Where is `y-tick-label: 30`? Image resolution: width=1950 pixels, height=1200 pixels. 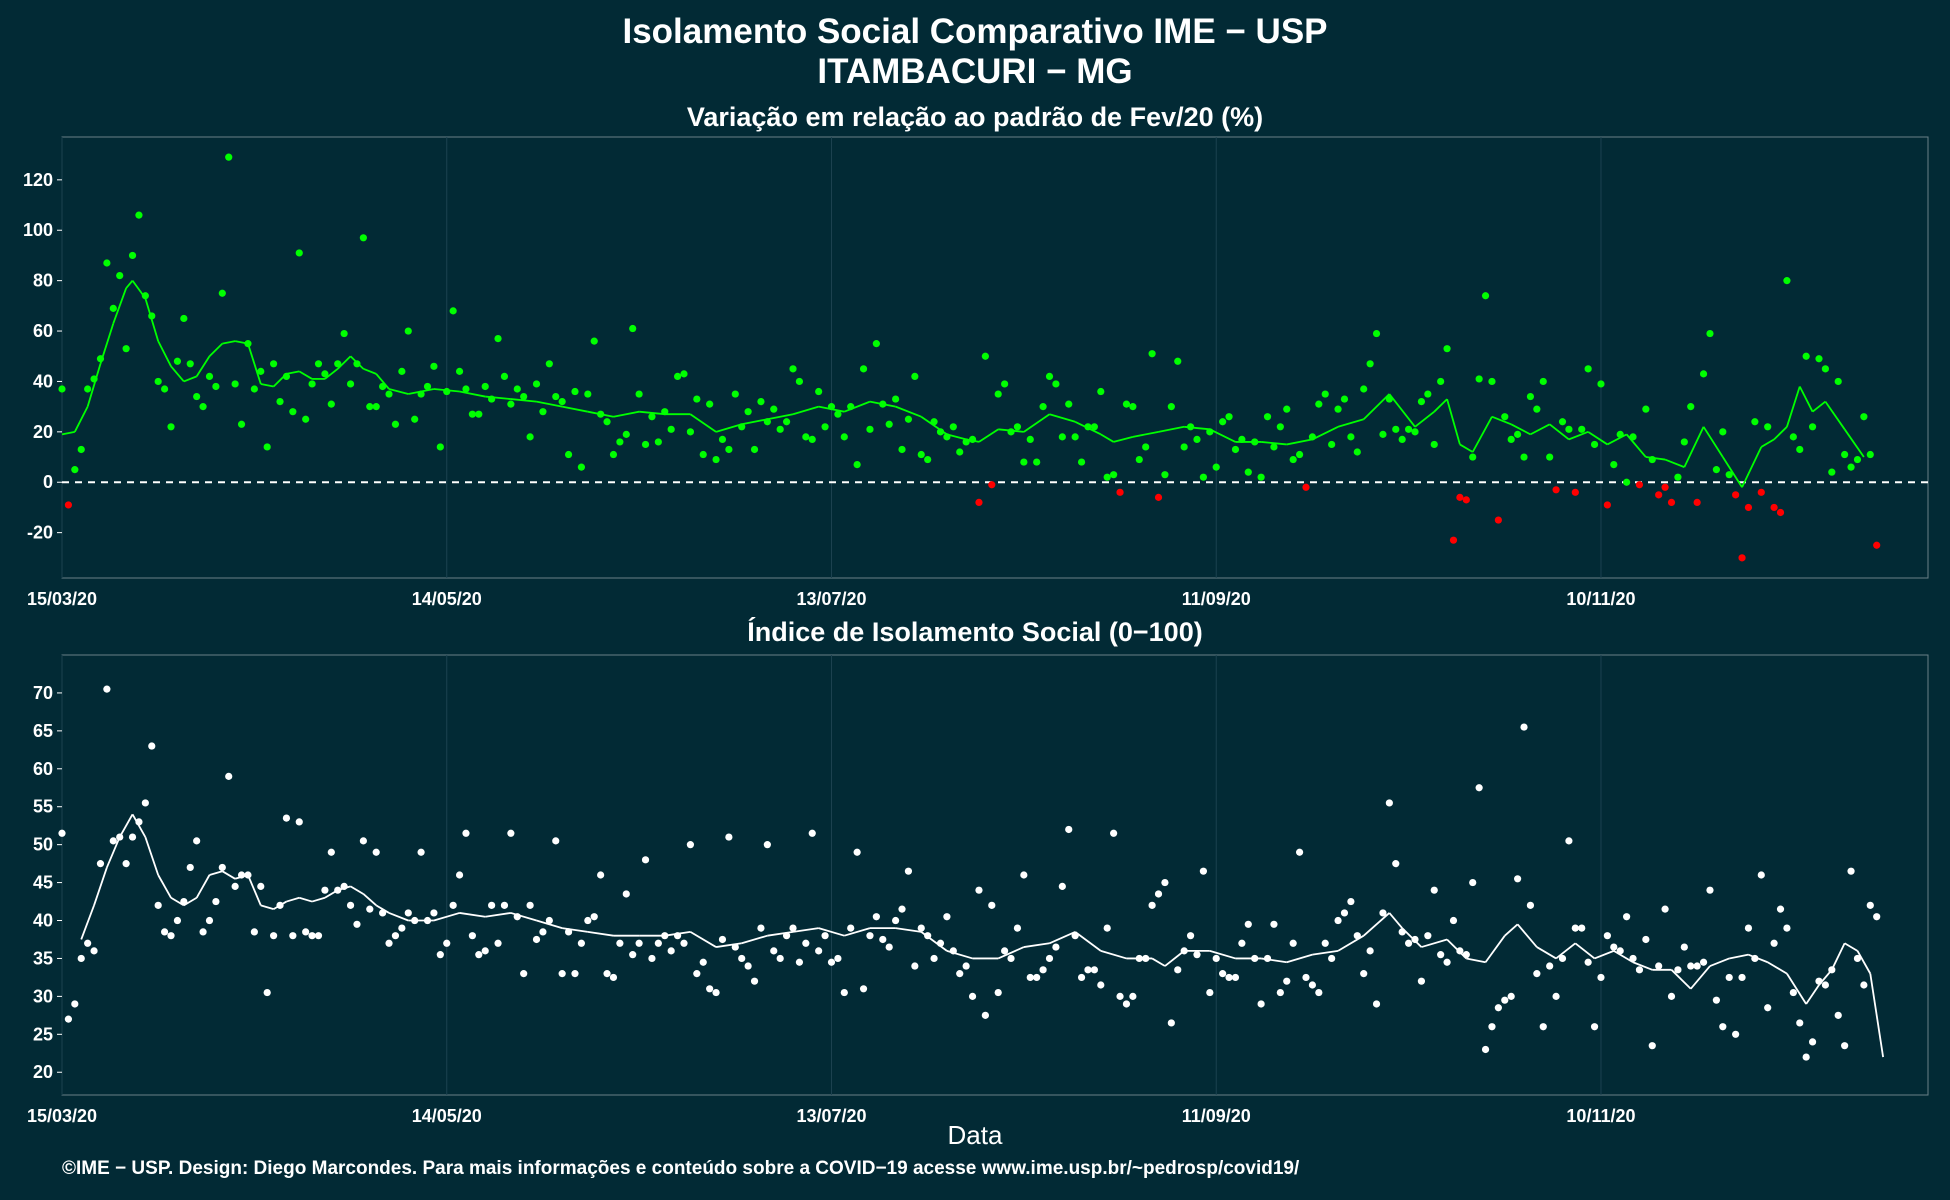 y-tick-label: 30 is located at coordinates (43, 996).